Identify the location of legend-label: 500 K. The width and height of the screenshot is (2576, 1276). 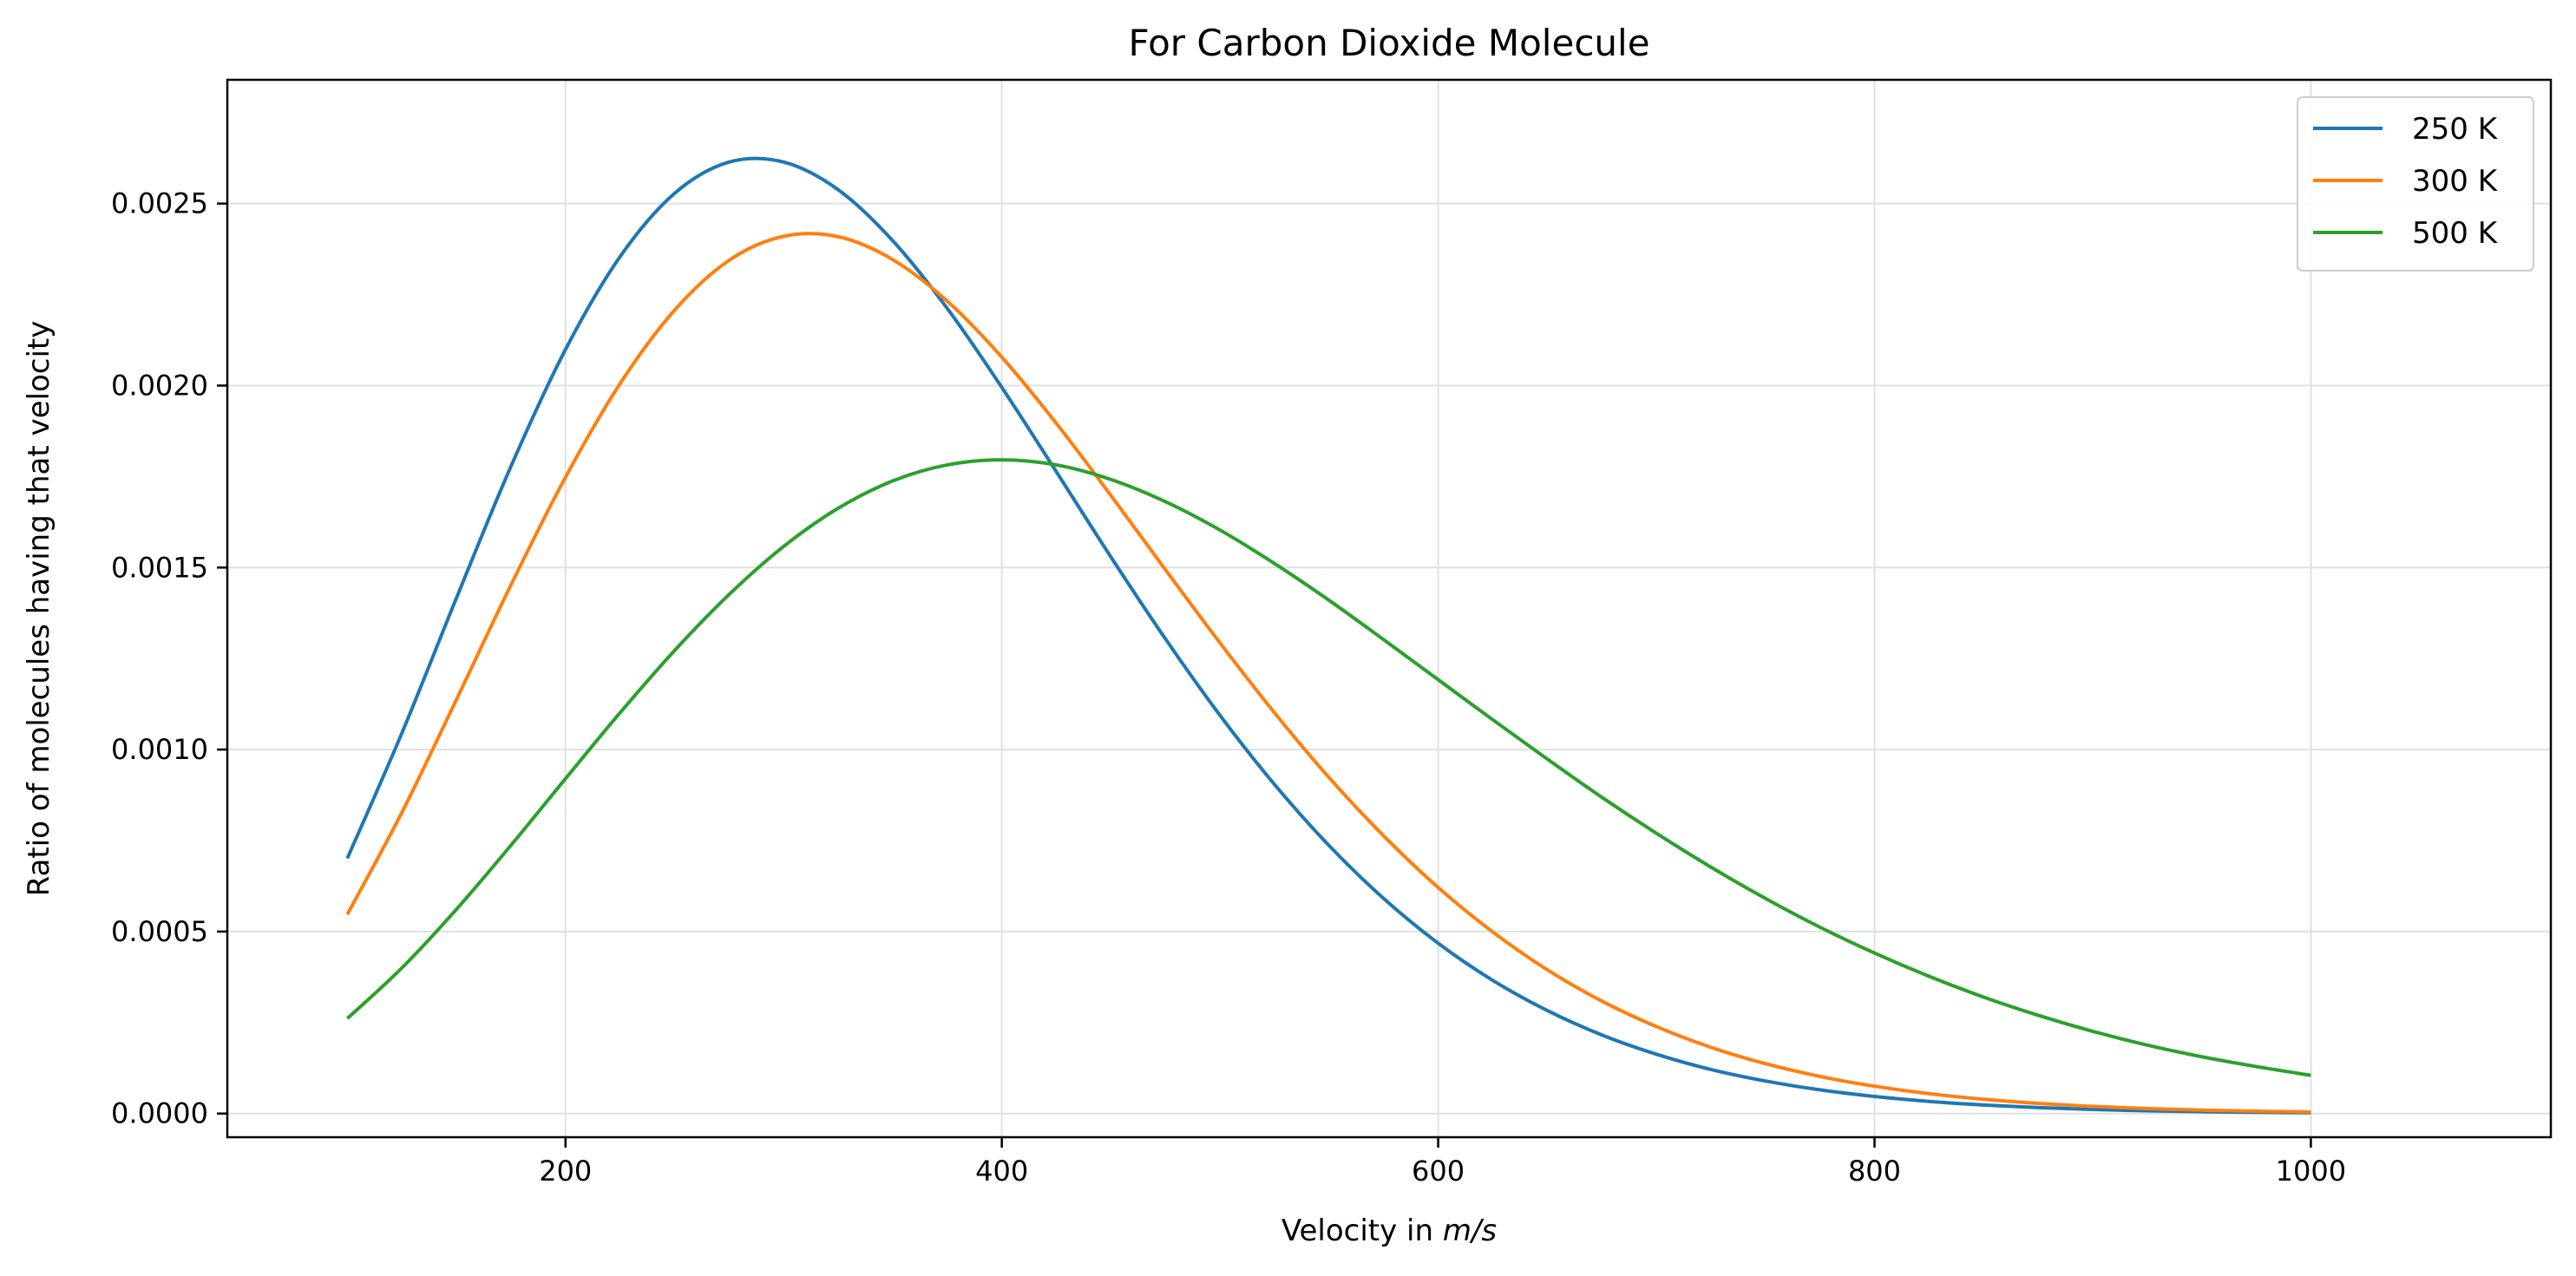
(2455, 234).